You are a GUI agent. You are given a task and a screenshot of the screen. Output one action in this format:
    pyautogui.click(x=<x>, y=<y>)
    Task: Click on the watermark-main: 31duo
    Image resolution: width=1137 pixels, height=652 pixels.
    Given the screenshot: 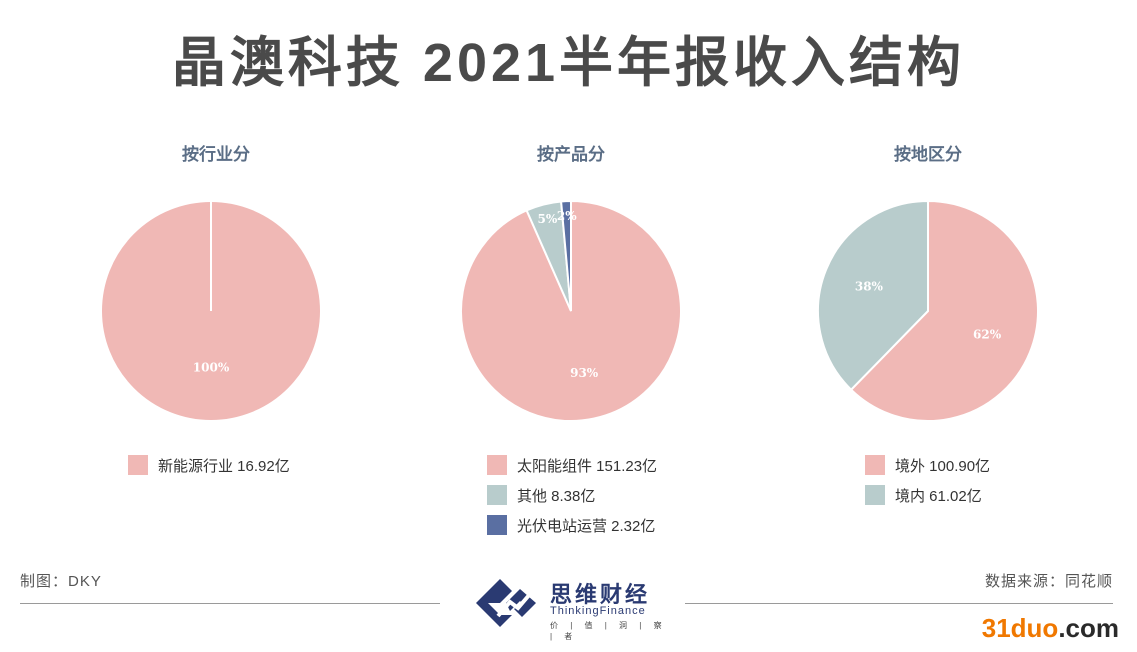 What is the action you would take?
    pyautogui.click(x=1020, y=628)
    